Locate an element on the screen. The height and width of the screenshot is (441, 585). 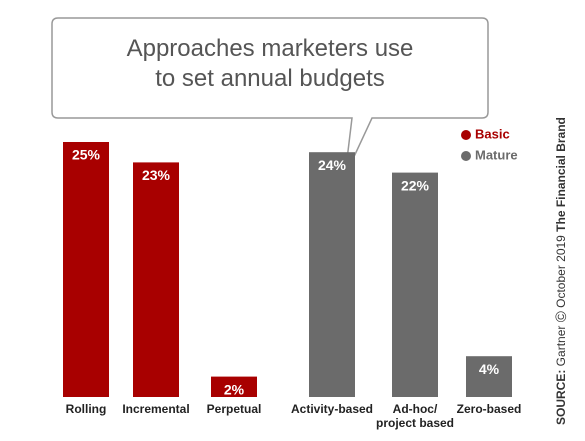
x-tick-label: Ad-hoc/ project based is located at coordinates (415, 416).